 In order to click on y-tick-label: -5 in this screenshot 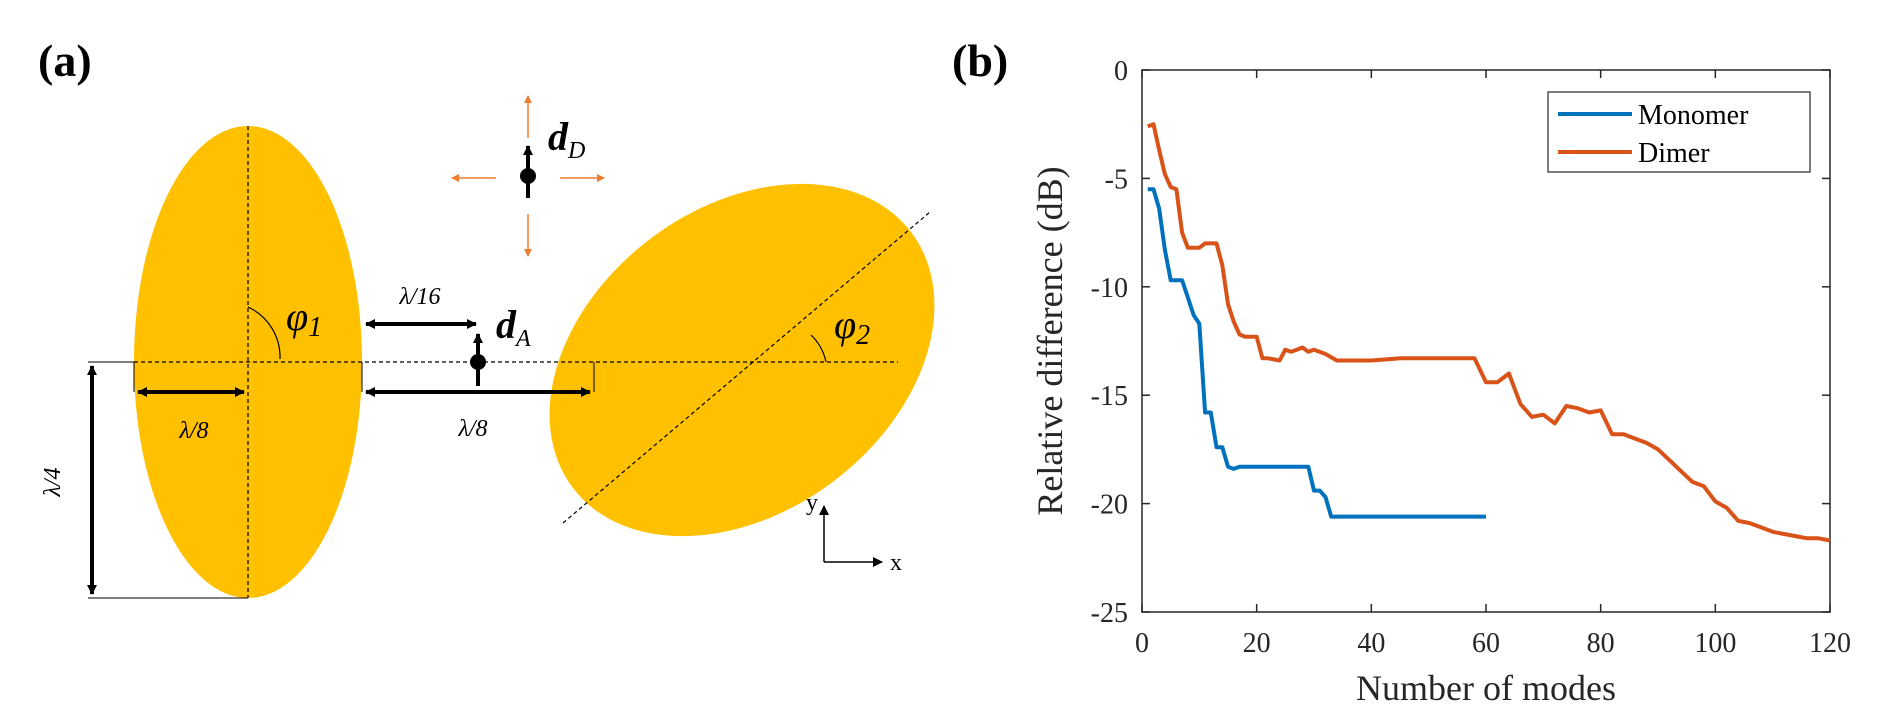, I will do `click(1116, 179)`.